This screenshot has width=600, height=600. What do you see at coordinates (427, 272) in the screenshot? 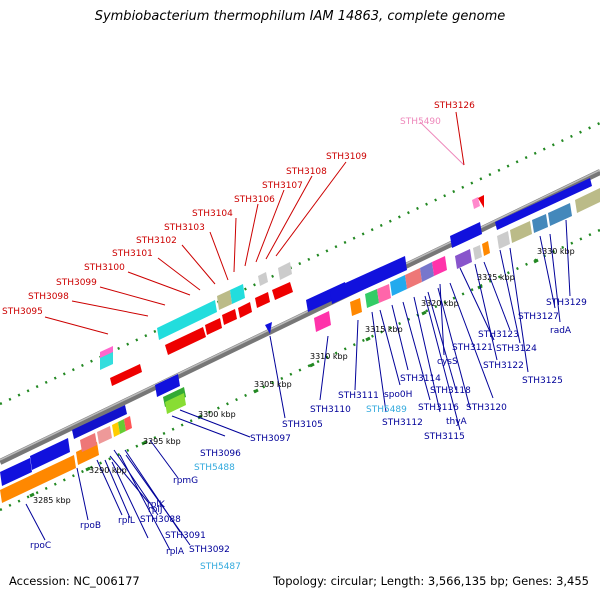
I see `gene-thyA` at bounding box center [427, 272].